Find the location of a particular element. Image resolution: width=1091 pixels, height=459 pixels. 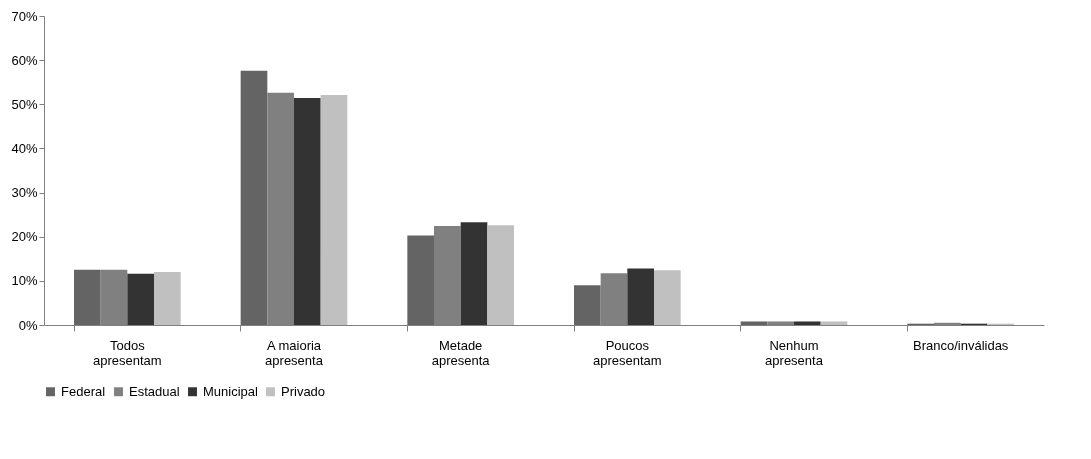

y-tick-label: 10% is located at coordinates (24, 281).